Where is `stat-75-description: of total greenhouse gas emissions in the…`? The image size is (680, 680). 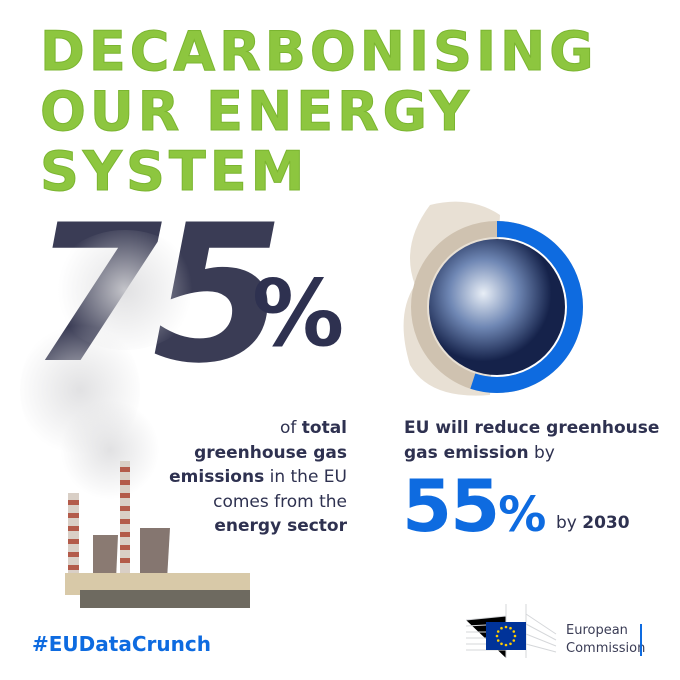 stat-75-description: of total greenhouse gas emissions in the… is located at coordinates (258, 477).